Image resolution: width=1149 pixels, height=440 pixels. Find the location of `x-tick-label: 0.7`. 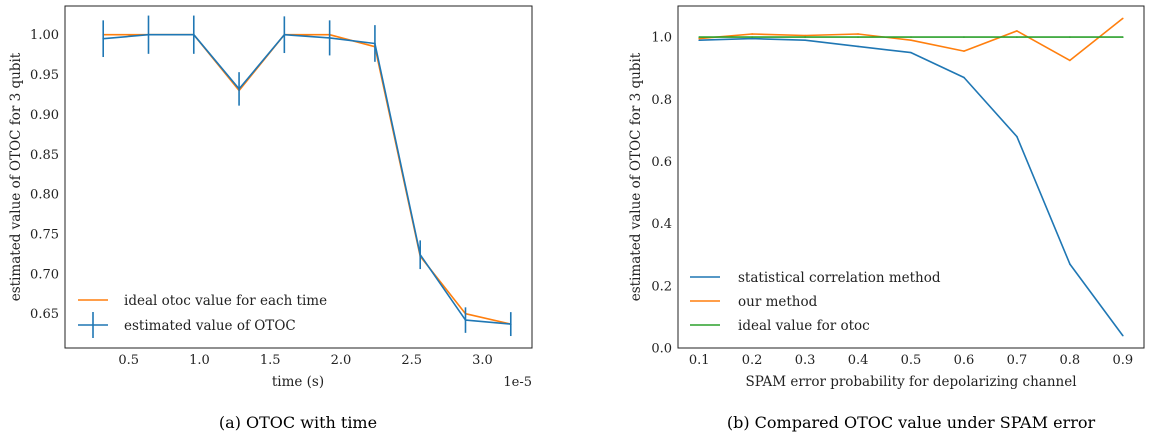

x-tick-label: 0.7 is located at coordinates (1017, 360).